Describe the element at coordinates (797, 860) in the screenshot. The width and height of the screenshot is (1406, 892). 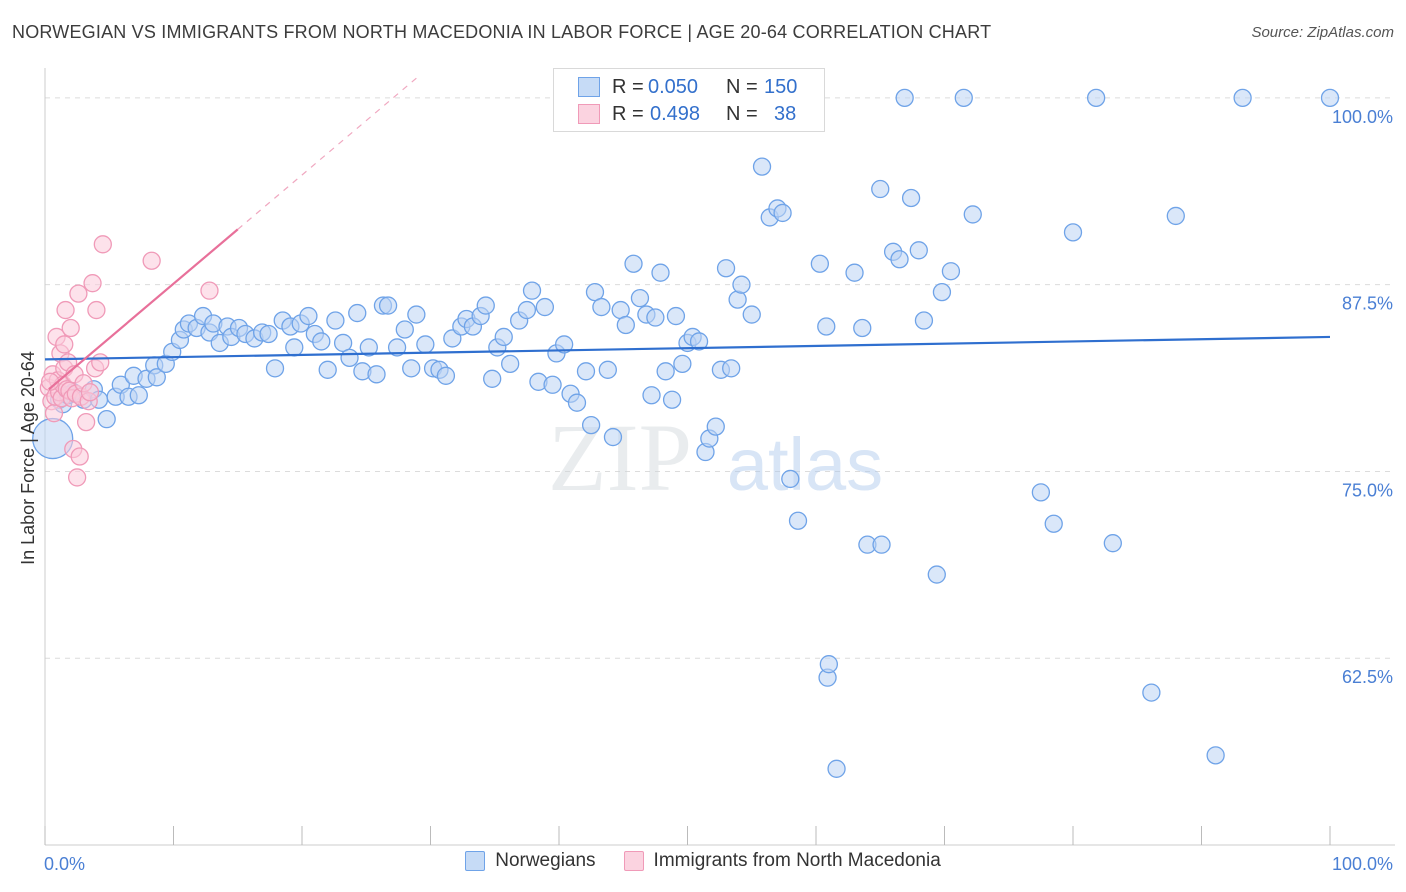
I see `legend-label-macedonia: Immigrants from North Macedonia` at that location.